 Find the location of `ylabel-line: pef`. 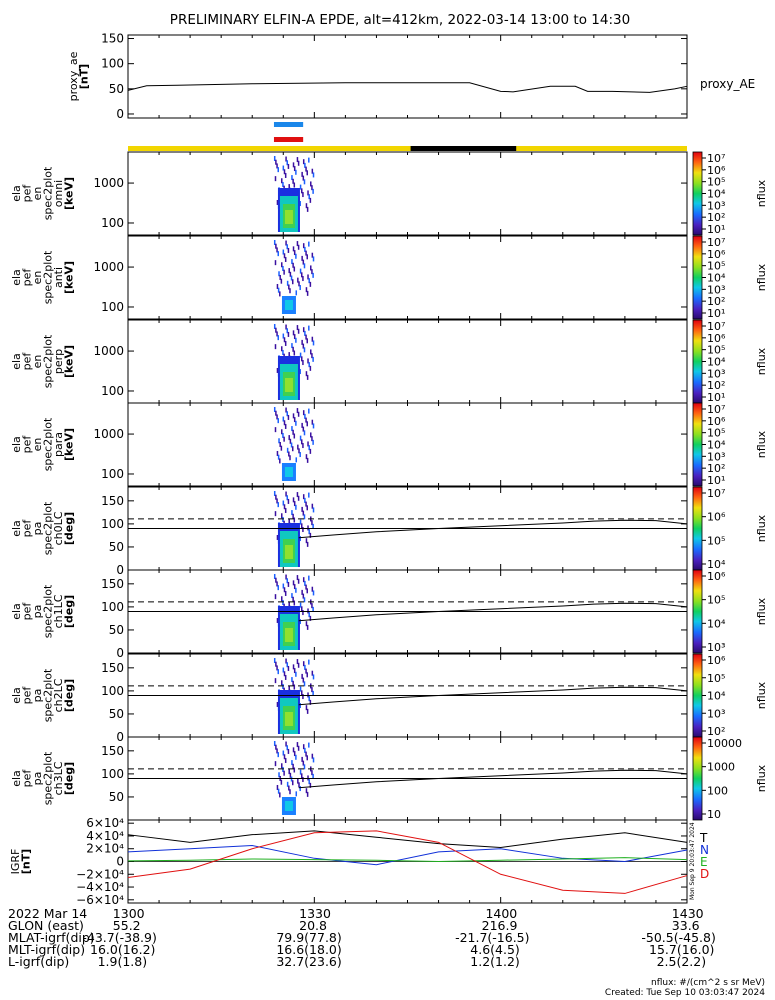

ylabel-line: pef is located at coordinates (26, 444).